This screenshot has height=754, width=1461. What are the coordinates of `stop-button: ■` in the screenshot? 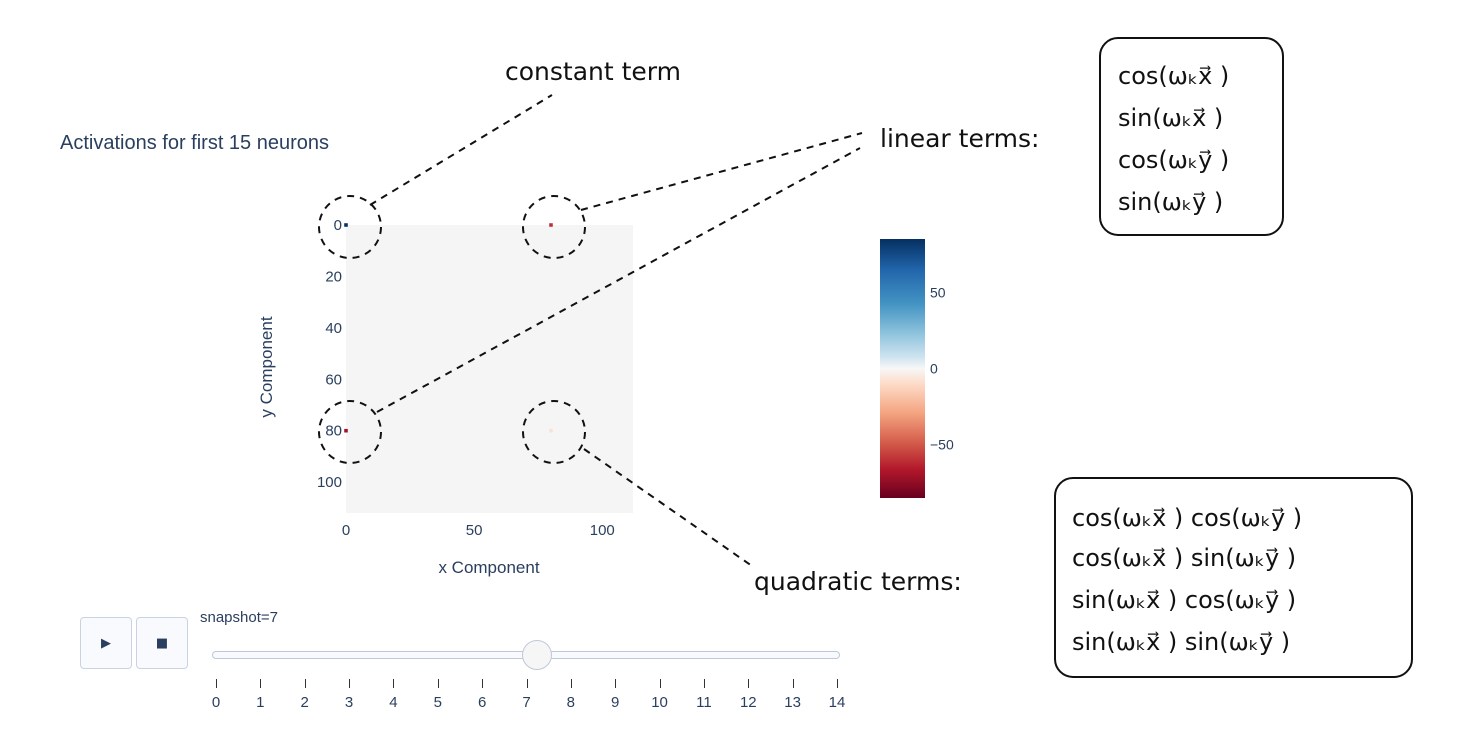 It's located at (162, 643).